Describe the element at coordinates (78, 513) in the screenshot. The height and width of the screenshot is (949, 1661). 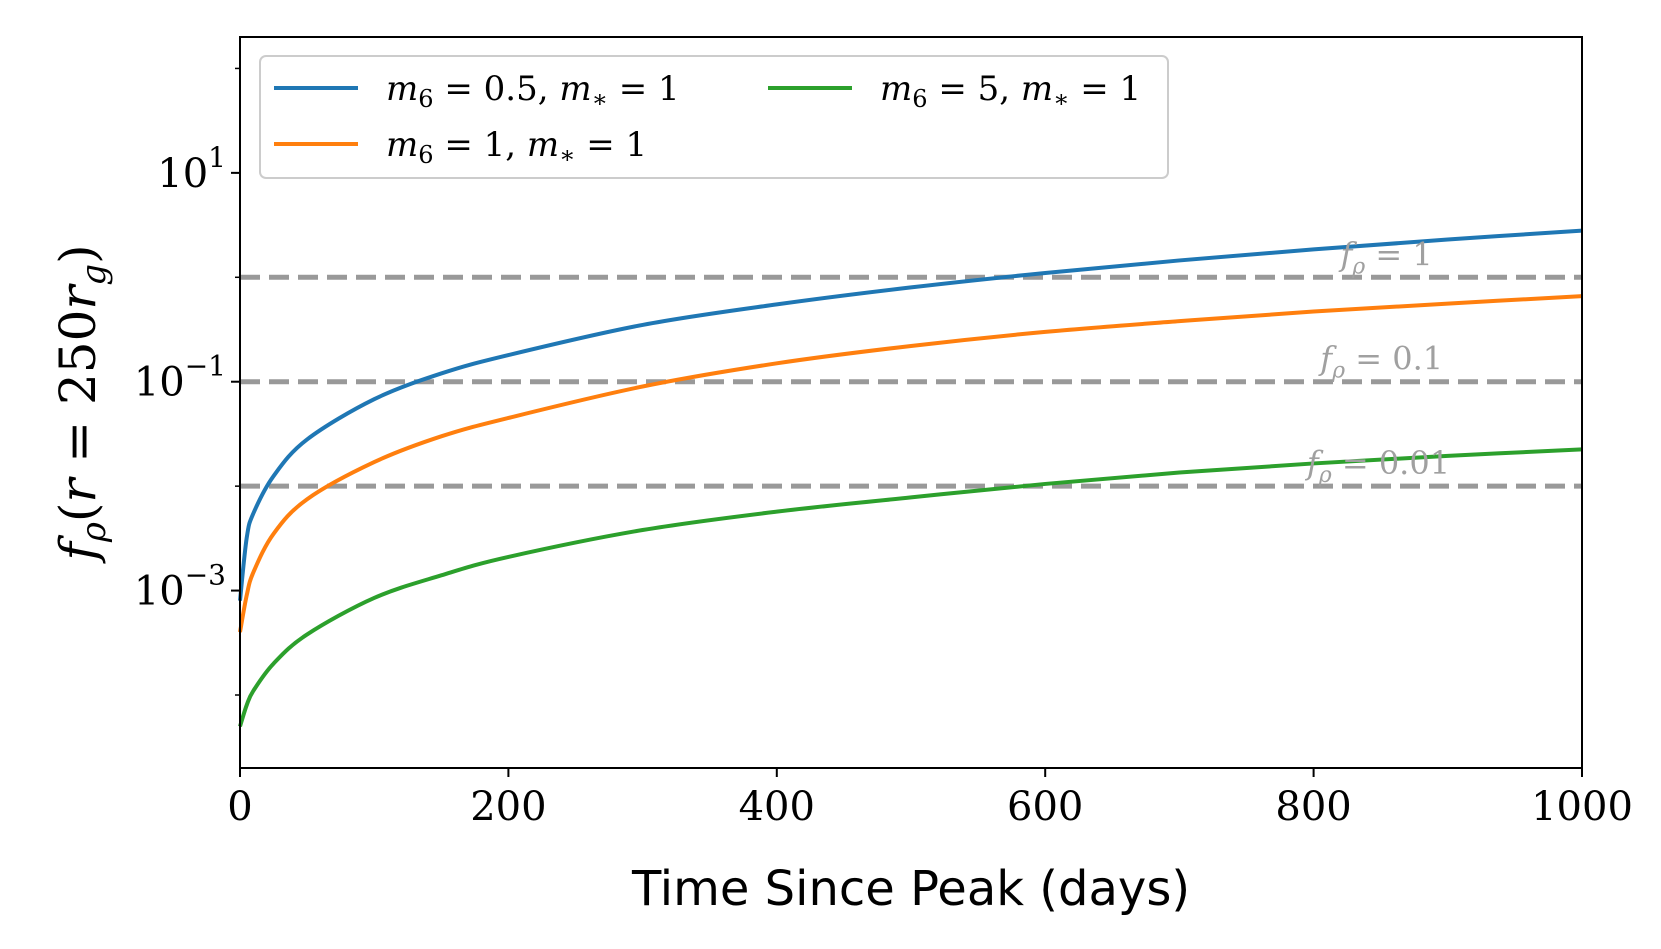
I see `y-label-open: (` at that location.